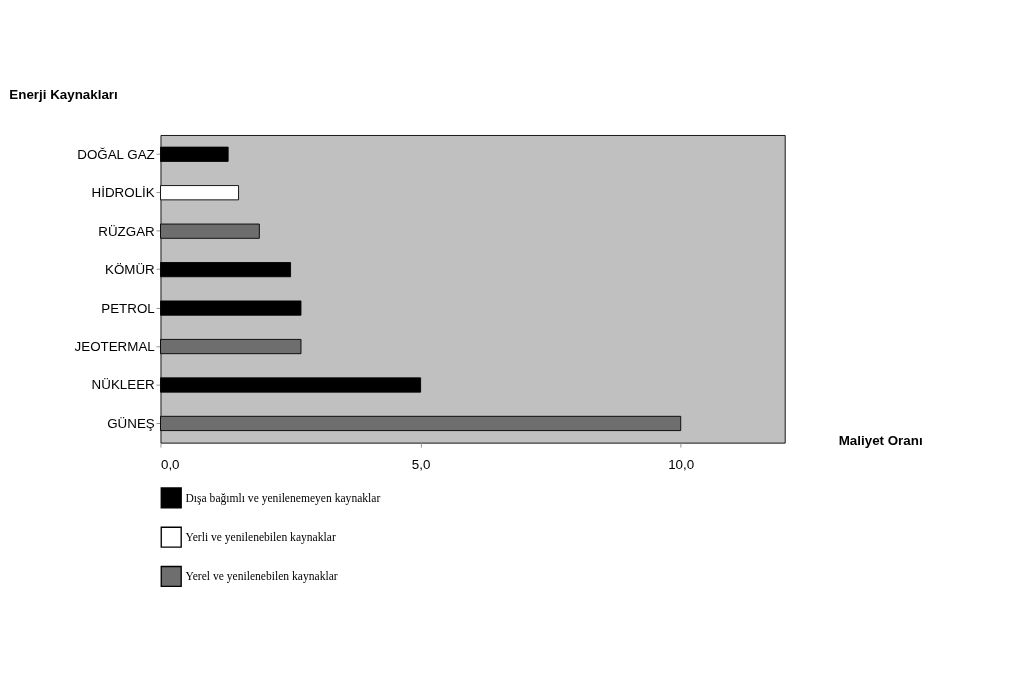  Describe the element at coordinates (123, 193) in the screenshot. I see `y-tick-label: HİDROLİK` at that location.